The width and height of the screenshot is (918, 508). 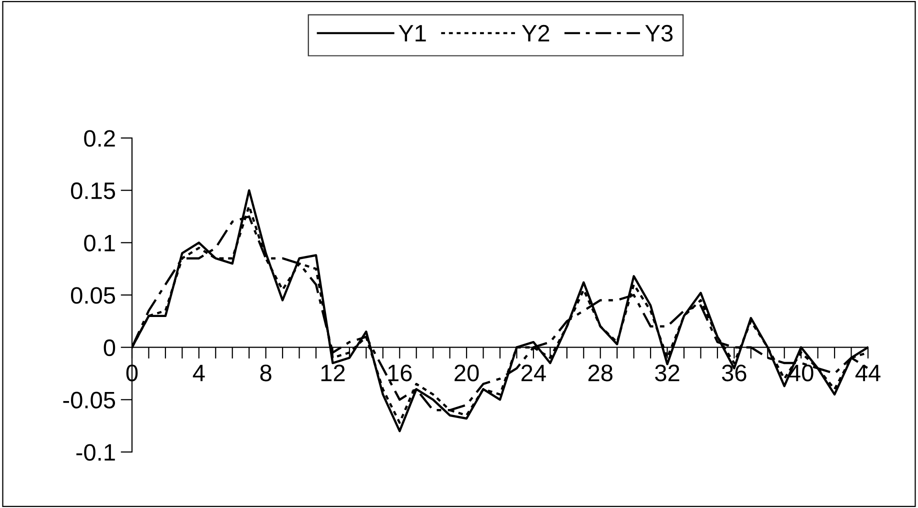 What do you see at coordinates (266, 373) in the screenshot?
I see `x-tick-label: 8` at bounding box center [266, 373].